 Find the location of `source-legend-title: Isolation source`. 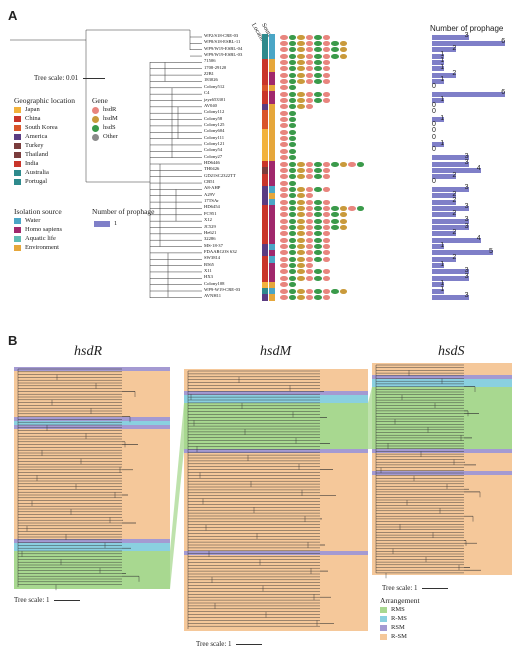

source-legend-title: Isolation source is located at coordinates (38, 211).